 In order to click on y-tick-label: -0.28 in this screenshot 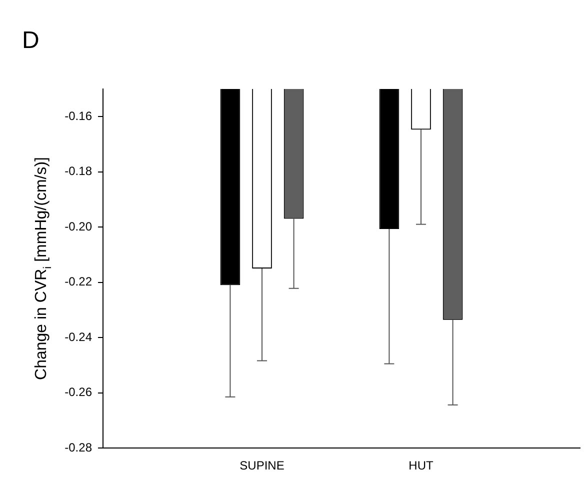, I will do `click(78, 447)`.